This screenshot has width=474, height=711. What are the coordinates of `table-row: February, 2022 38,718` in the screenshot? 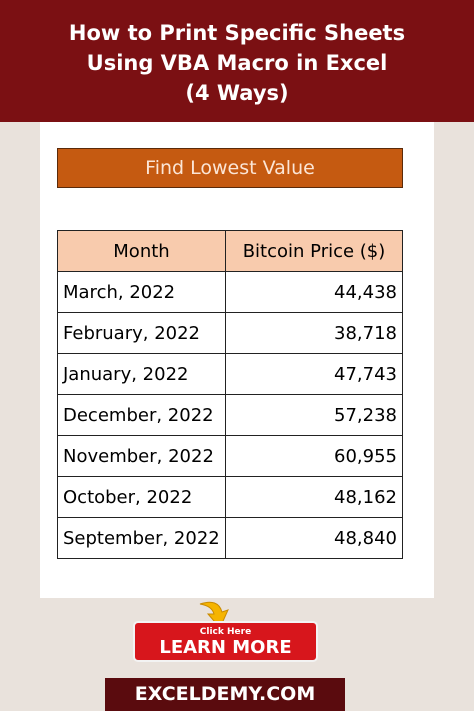 It's located at (230, 333).